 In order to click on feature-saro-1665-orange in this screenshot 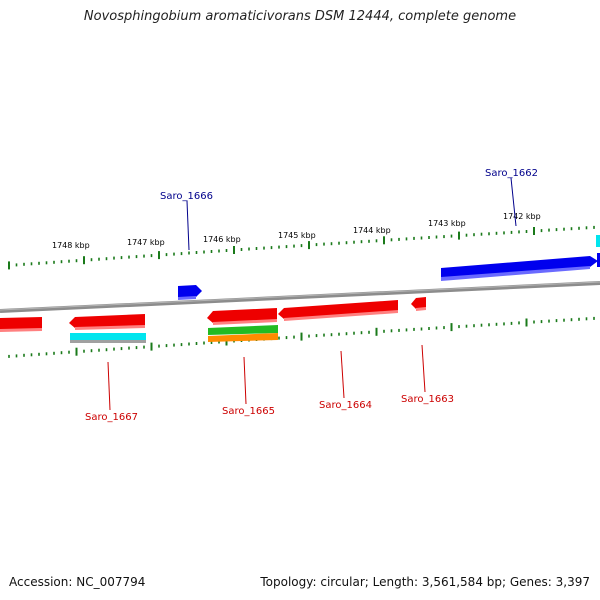, I will do `click(243, 337)`.